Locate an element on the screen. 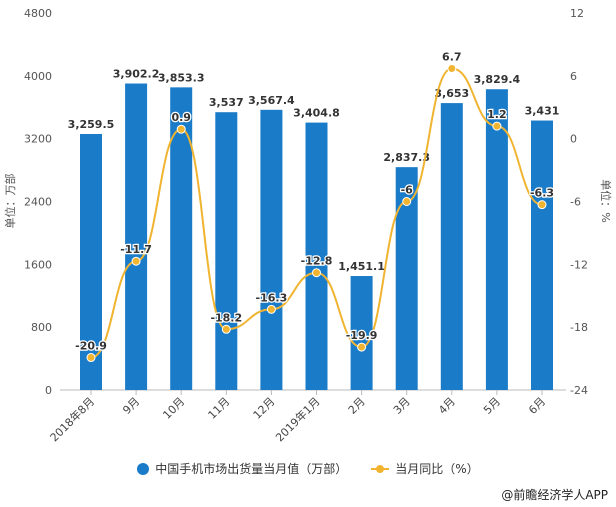 Image resolution: width=616 pixels, height=507 pixels. x-tick-label: 10月 is located at coordinates (173, 408).